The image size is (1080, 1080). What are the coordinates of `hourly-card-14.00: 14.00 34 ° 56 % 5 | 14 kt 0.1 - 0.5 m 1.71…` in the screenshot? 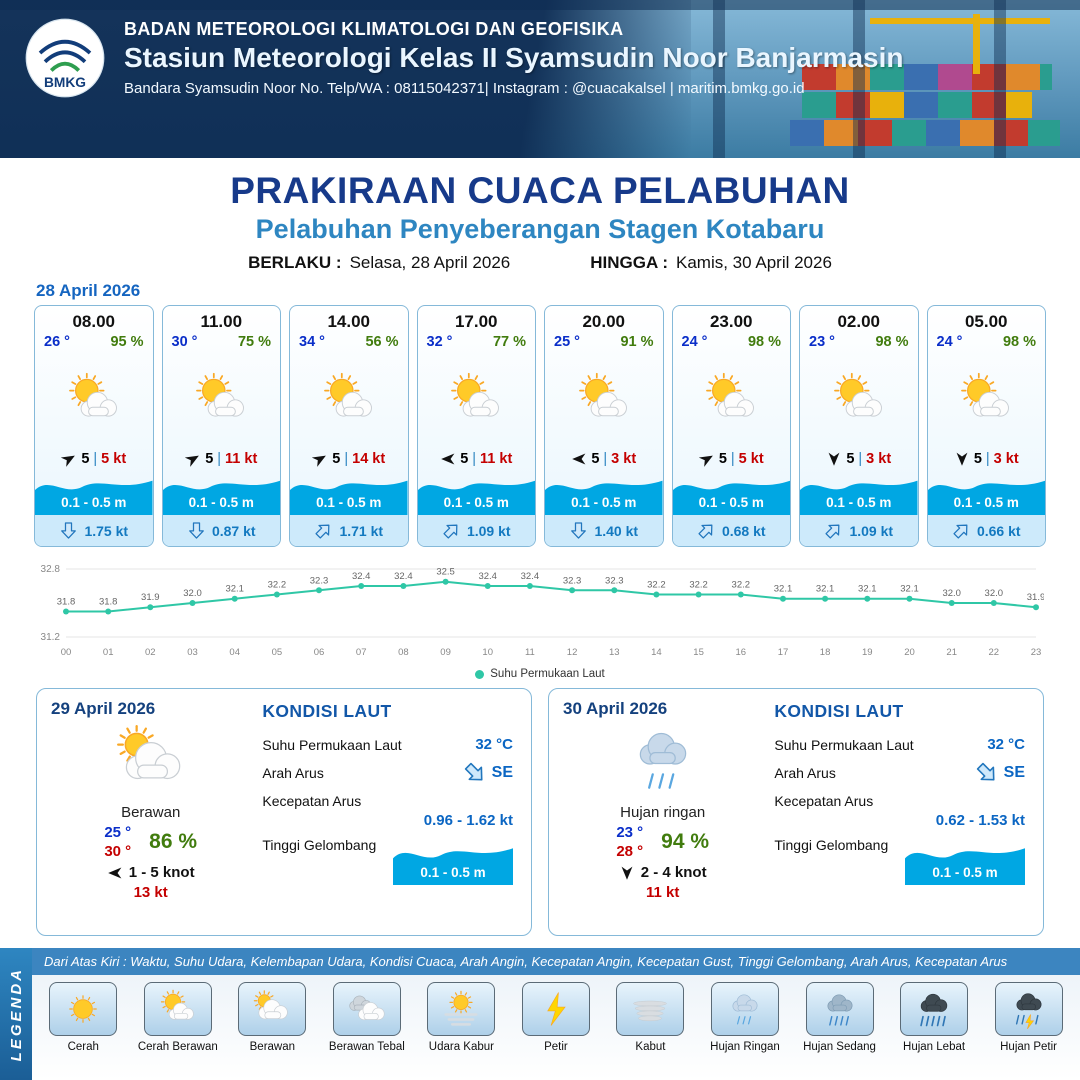 It's located at (349, 426).